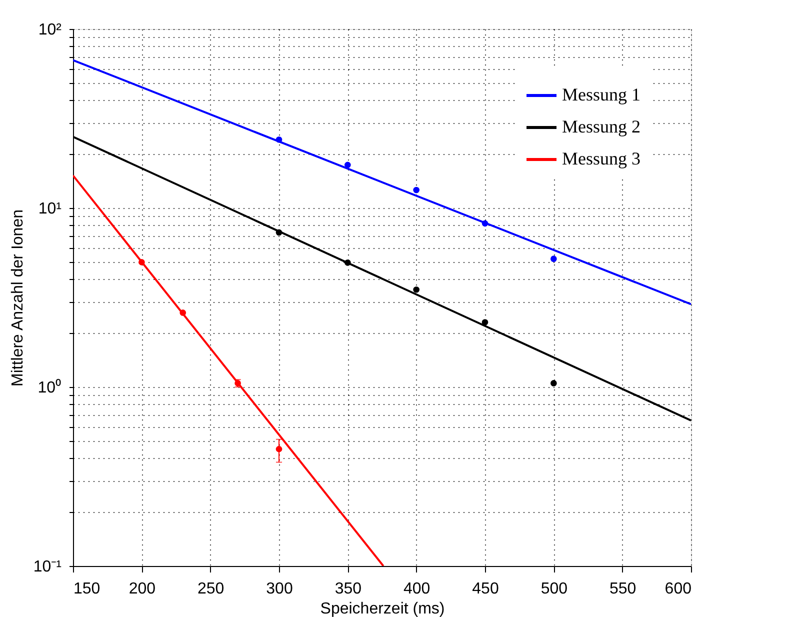  I want to click on y-tick-label: 10⁰, so click(50, 387).